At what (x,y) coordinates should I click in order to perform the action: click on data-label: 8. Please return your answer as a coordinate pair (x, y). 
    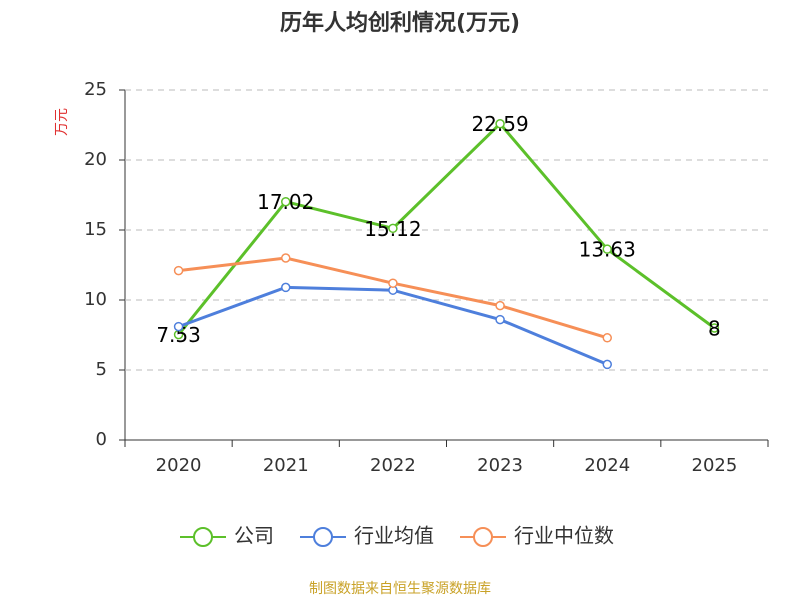
    Looking at the image, I should click on (714, 329).